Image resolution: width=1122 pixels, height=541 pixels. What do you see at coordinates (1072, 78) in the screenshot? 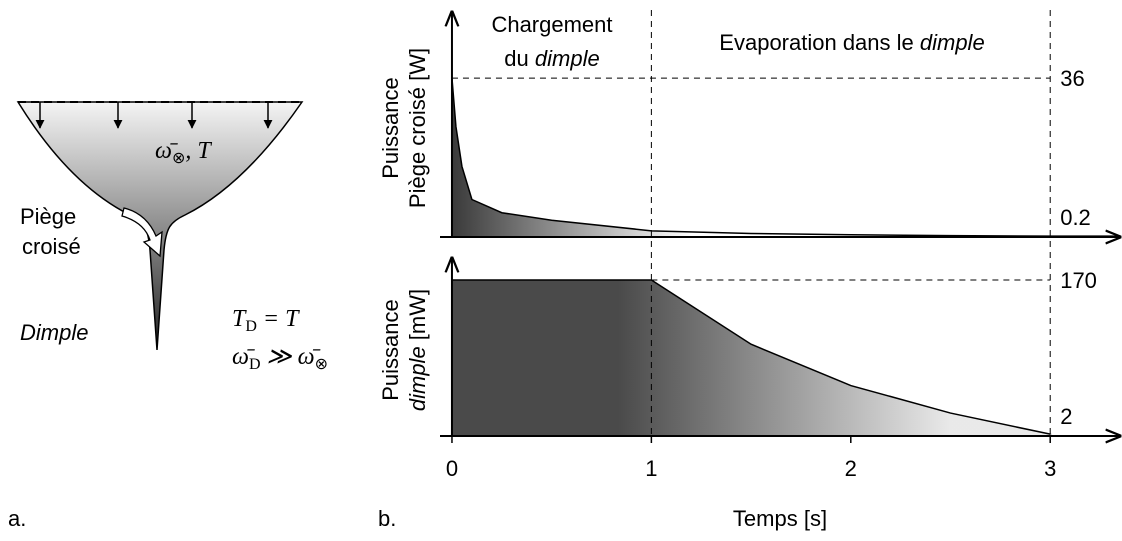
I see `y-tick-label: 36` at bounding box center [1072, 78].